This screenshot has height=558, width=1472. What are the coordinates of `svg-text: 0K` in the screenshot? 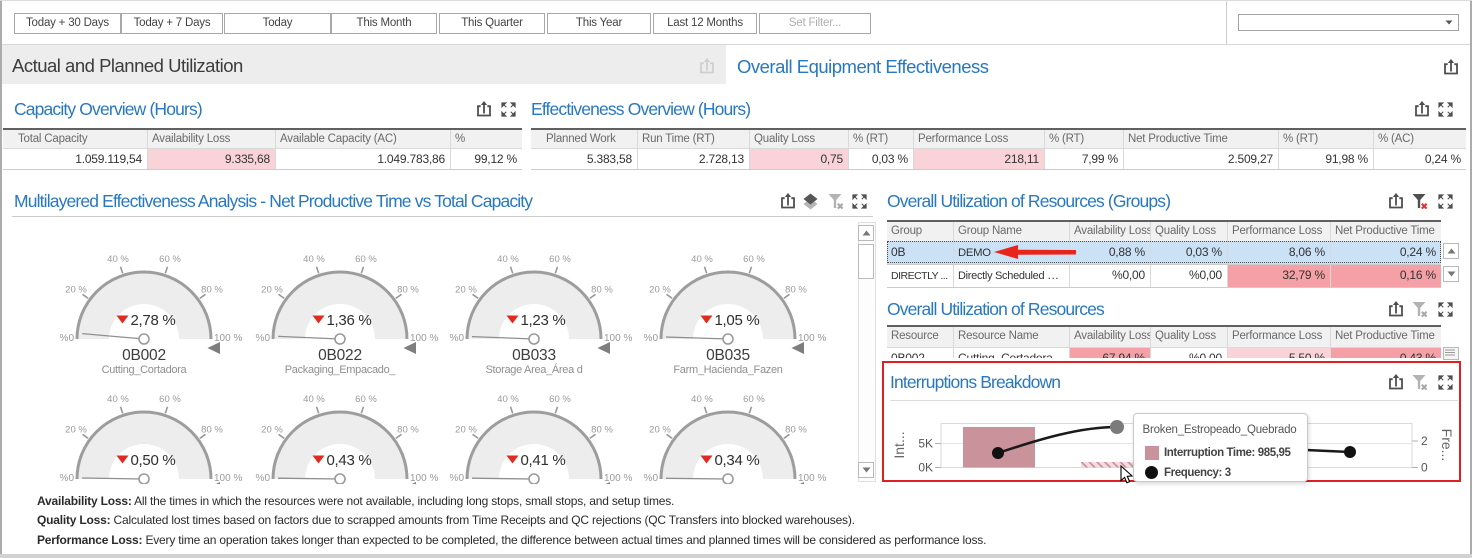 It's located at (925, 468).